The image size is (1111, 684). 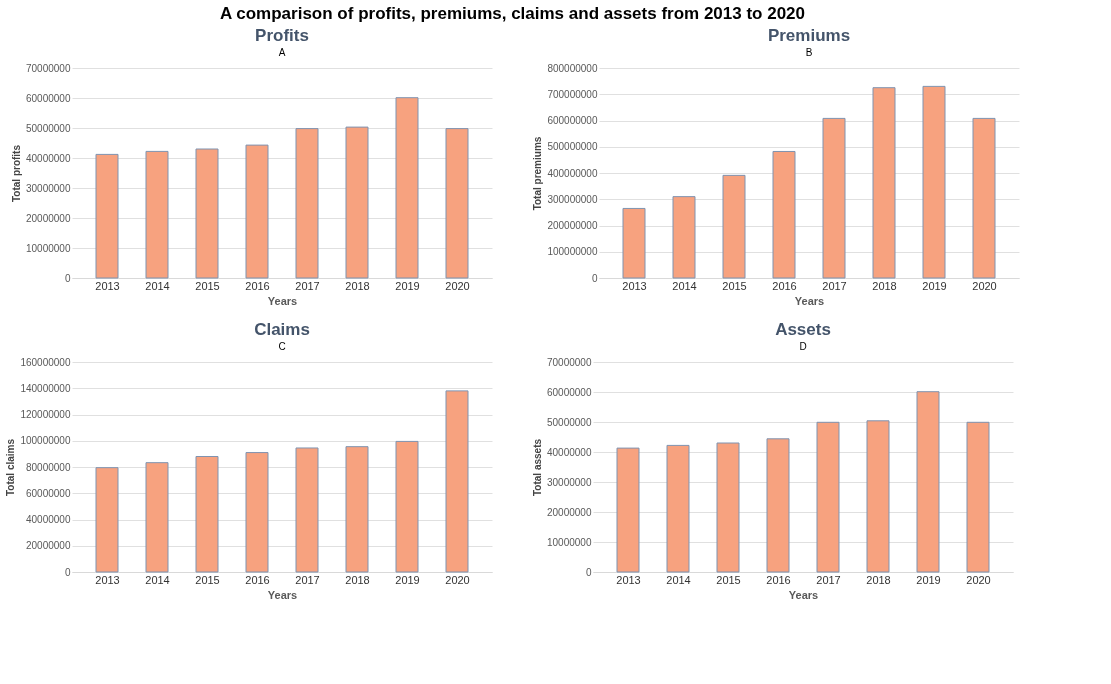 I want to click on y-axis-title: Total assets, so click(x=538, y=467).